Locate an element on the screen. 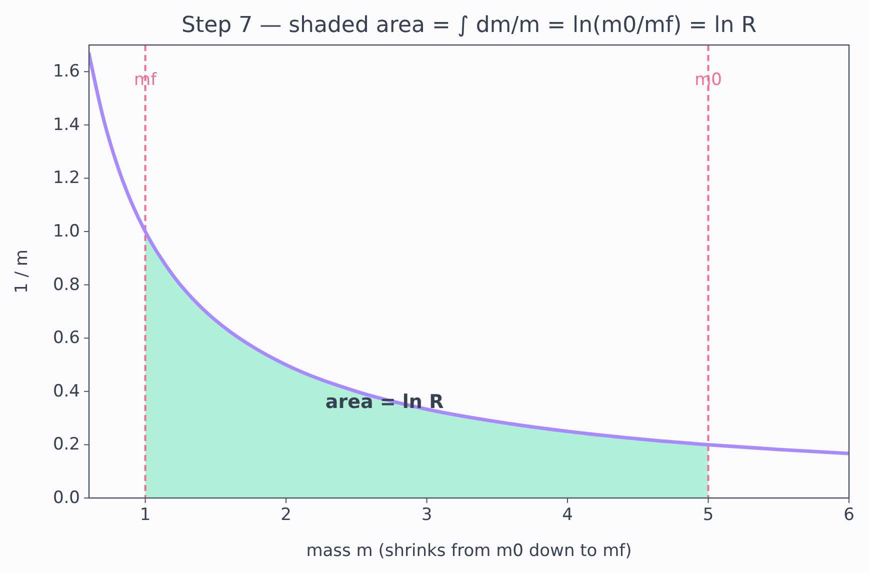  x-tick-label: 6 is located at coordinates (849, 515).